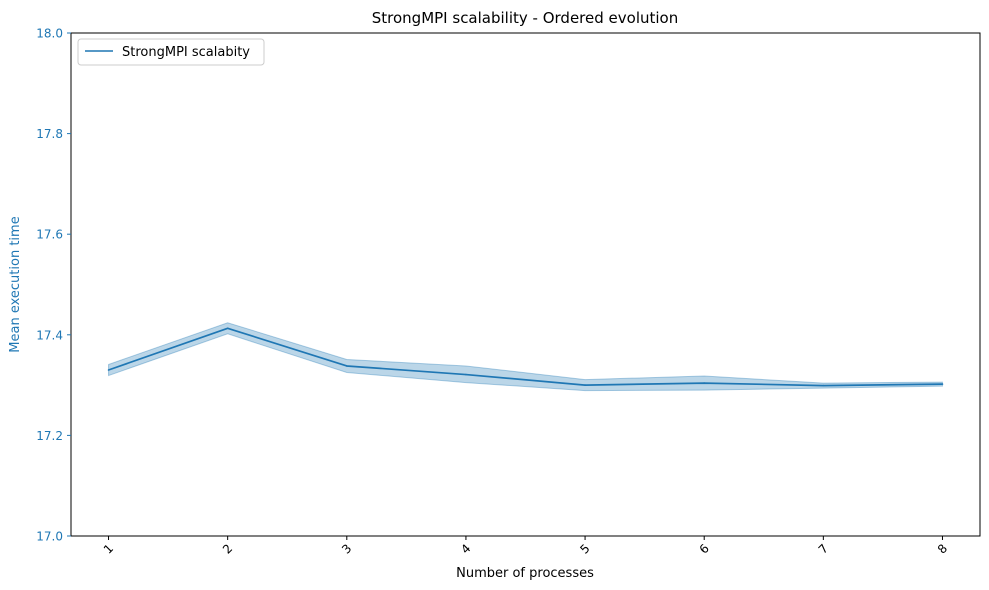 The image size is (989, 590). Describe the element at coordinates (53, 285) in the screenshot. I see `y-axis: 17.0 17.2 17.4 17.6 17.8 18.0` at that location.